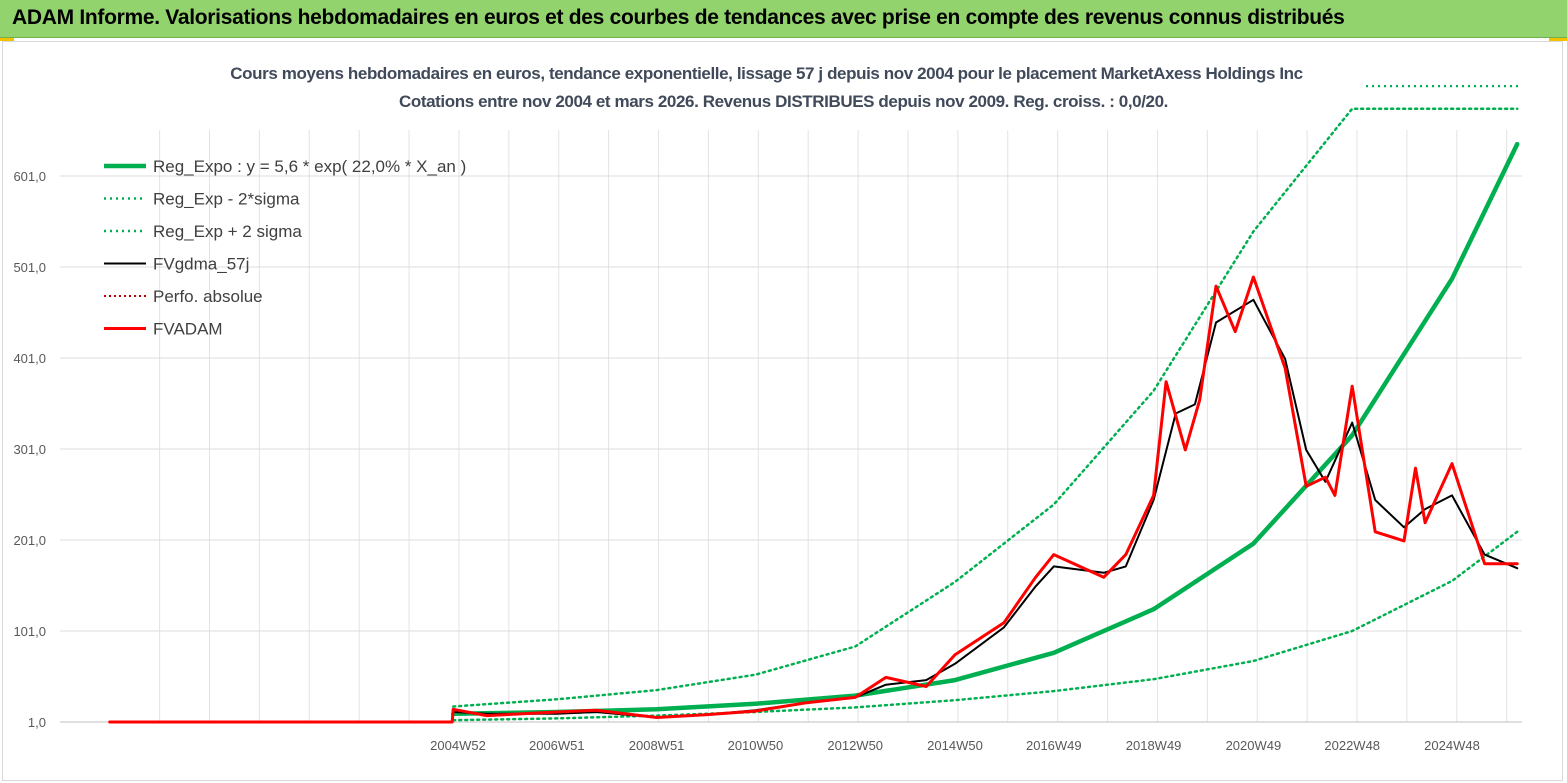 The width and height of the screenshot is (1567, 783). What do you see at coordinates (29, 358) in the screenshot?
I see `y-tick-label: 401,0` at bounding box center [29, 358].